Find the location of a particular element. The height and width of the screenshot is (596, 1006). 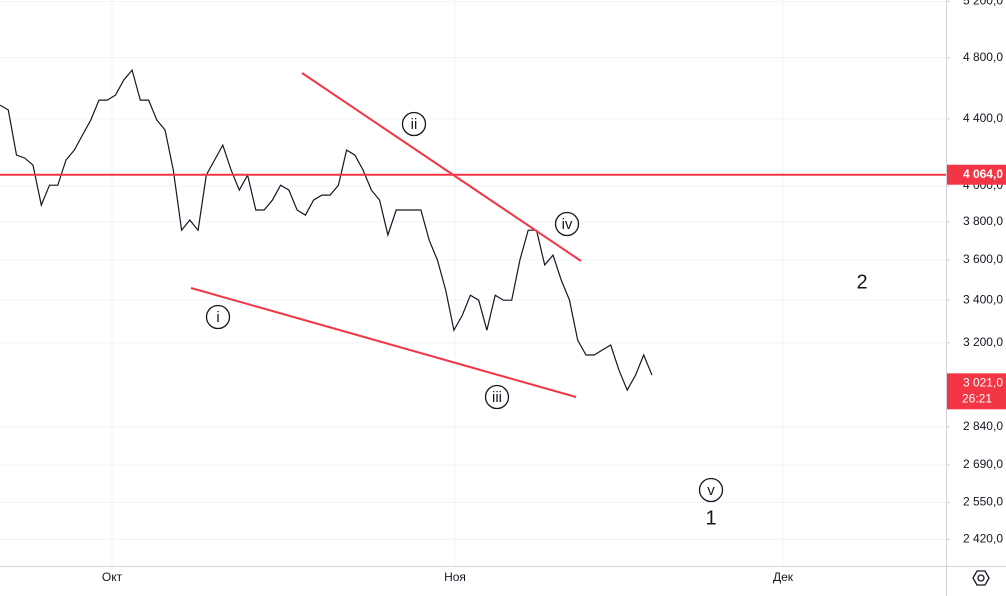

wave-label: iv is located at coordinates (567, 224).